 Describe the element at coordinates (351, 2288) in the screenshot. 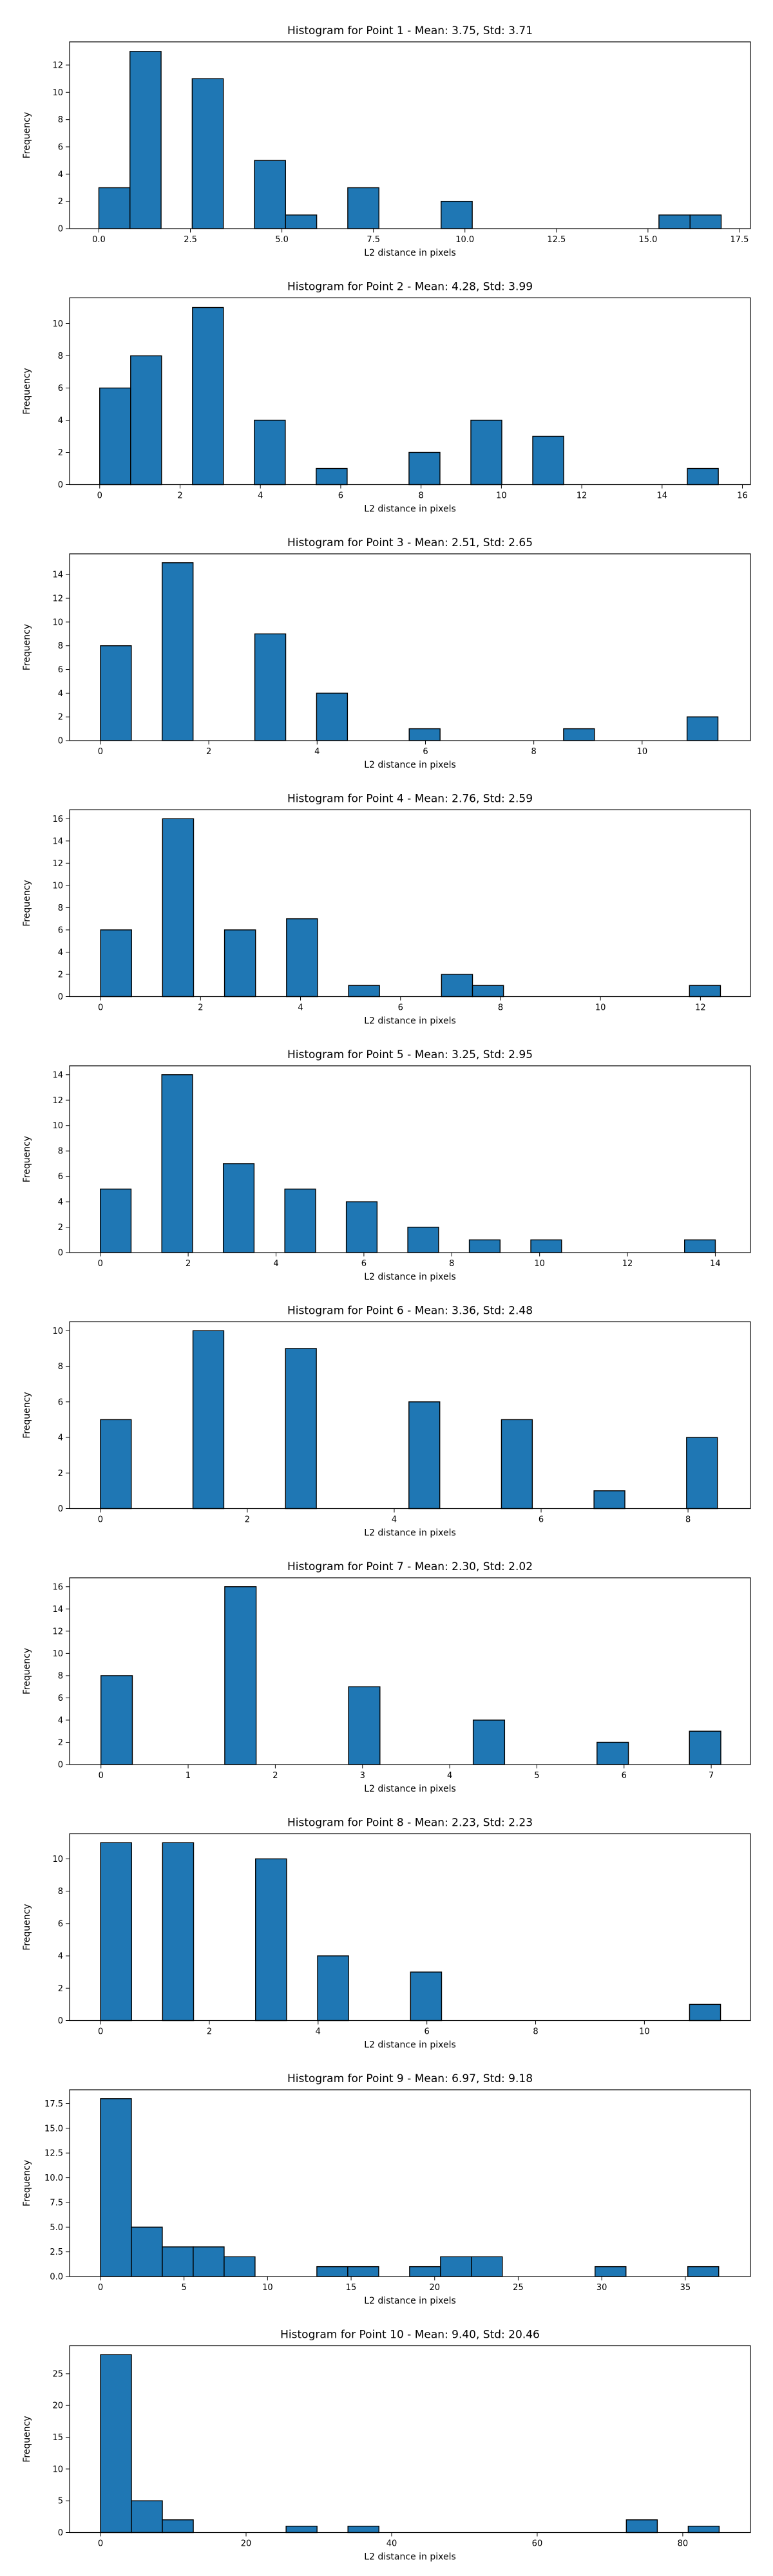

I see `x-tick-label: 15` at that location.